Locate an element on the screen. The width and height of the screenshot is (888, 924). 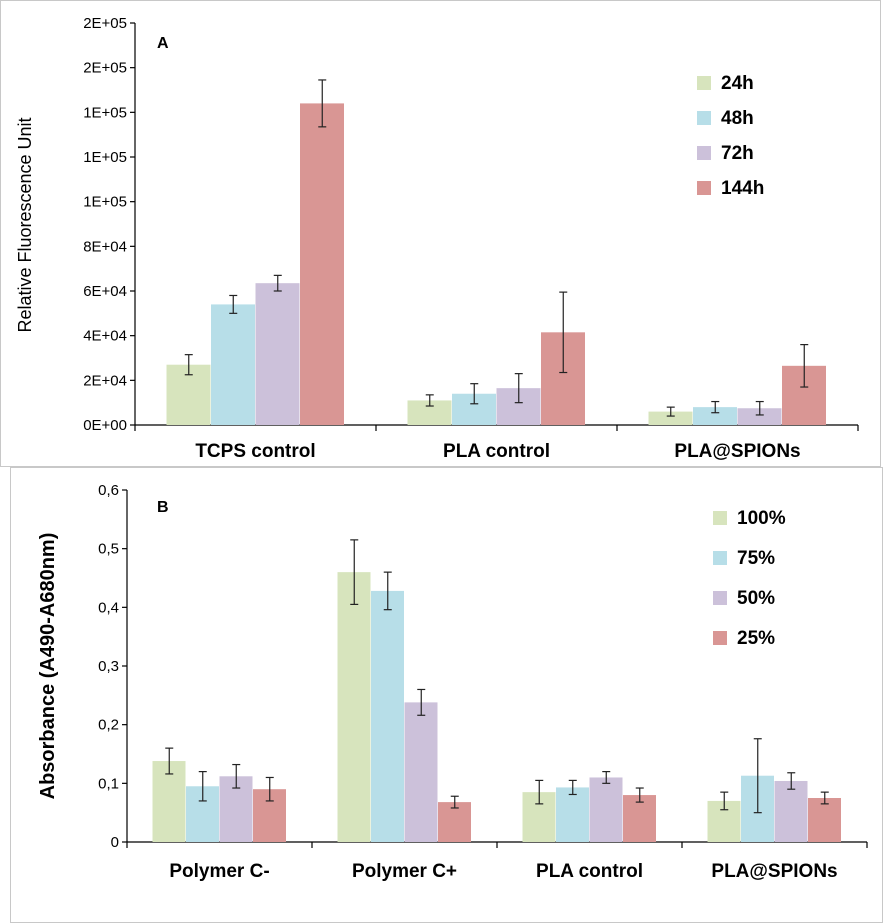
legend-swatch-48h is located at coordinates (704, 118).